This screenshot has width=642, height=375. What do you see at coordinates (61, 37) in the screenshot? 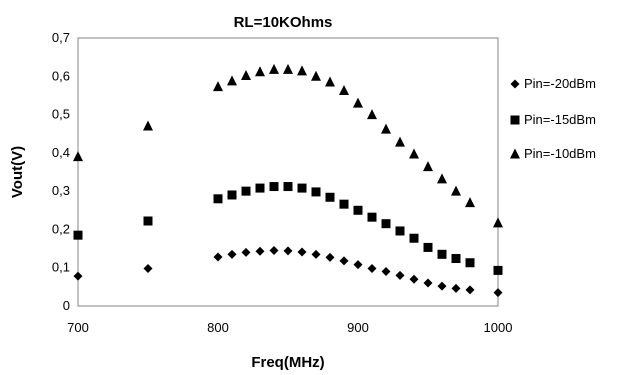
I see `y-tick-label: 0,7` at bounding box center [61, 37].